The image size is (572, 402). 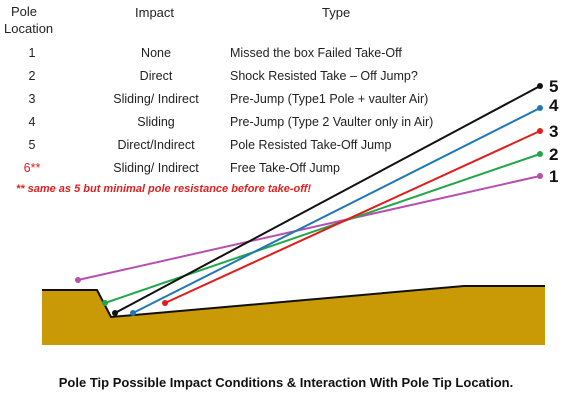 I want to click on row-impact: Direct, so click(x=156, y=76).